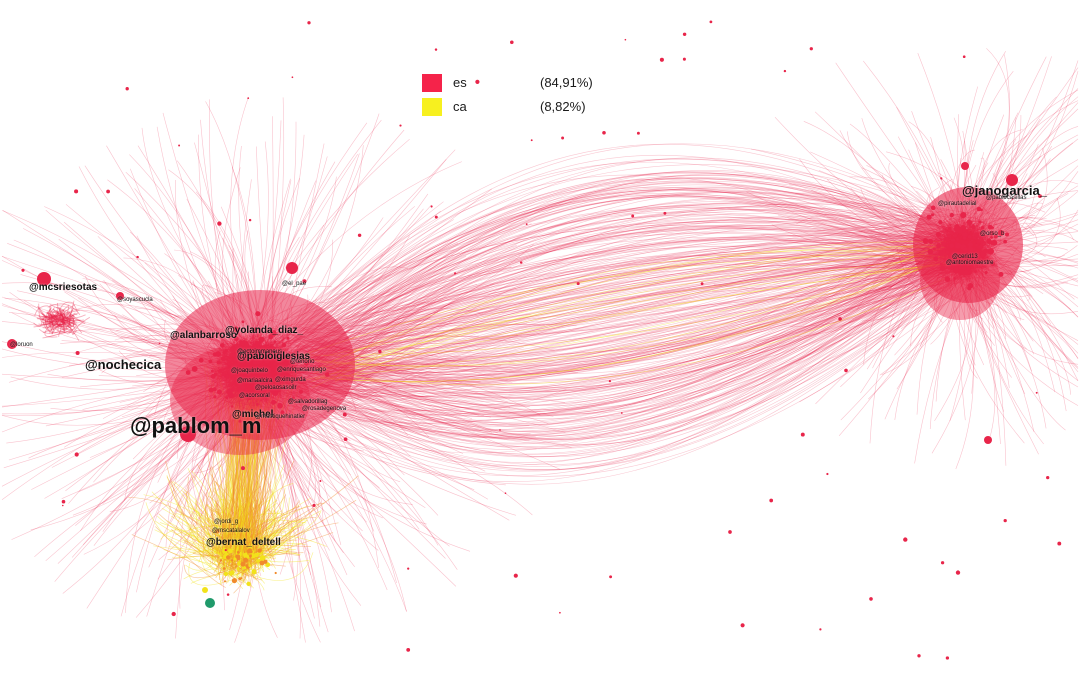  Describe the element at coordinates (135, 300) in the screenshot. I see `node-label-left-mid: @soyascucla` at that location.